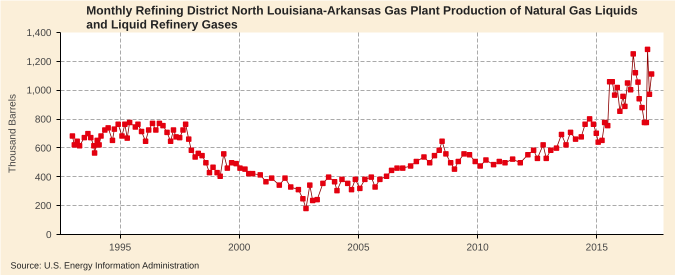 The image size is (675, 275). I want to click on y-tick-label: 200, so click(43, 206).